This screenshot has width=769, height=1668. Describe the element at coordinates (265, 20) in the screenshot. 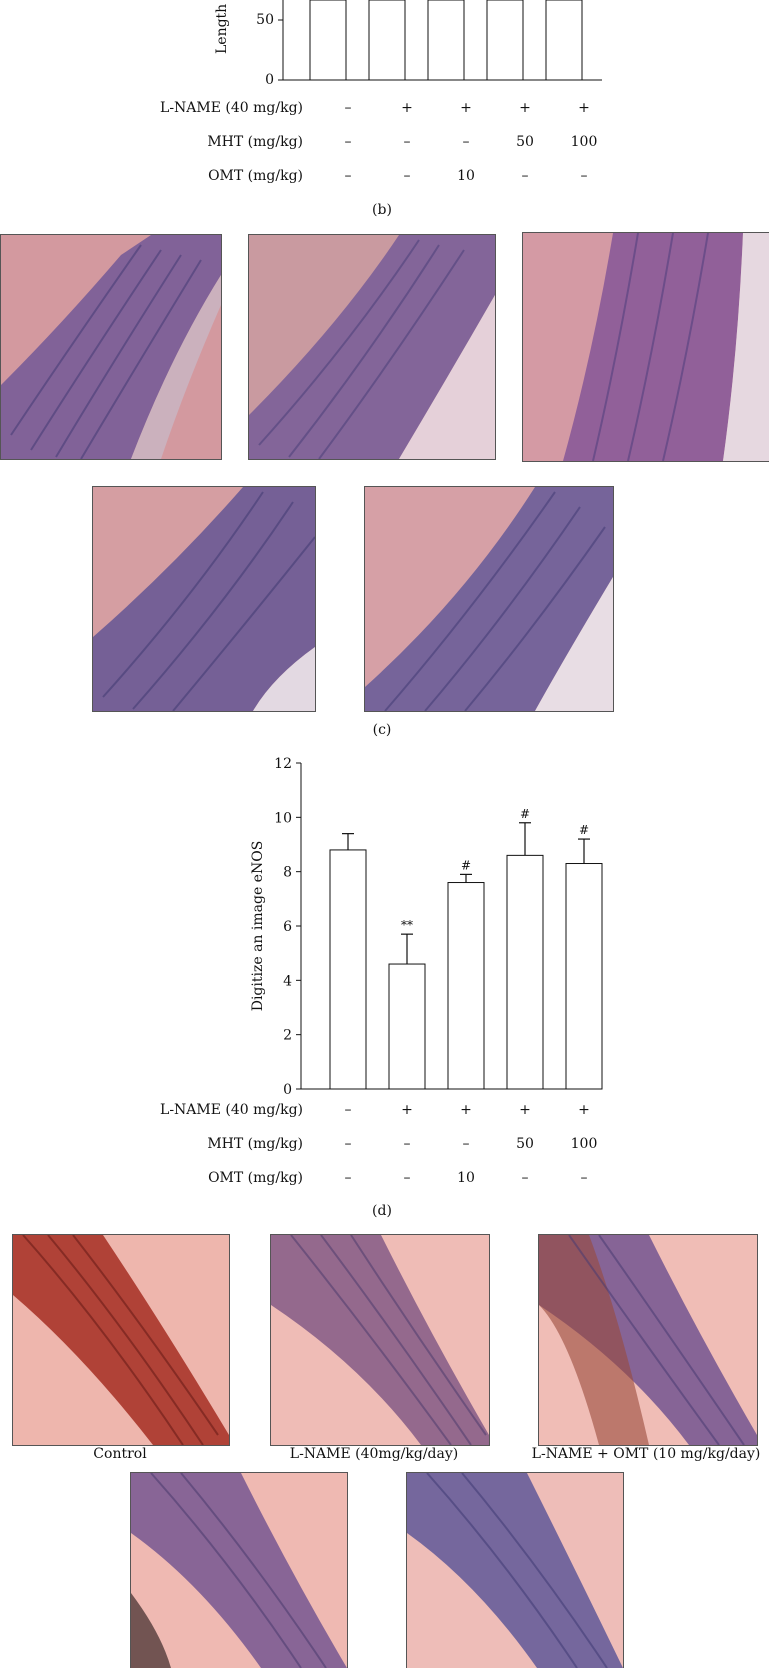

I see `panel-b-ytick-50: 50` at that location.